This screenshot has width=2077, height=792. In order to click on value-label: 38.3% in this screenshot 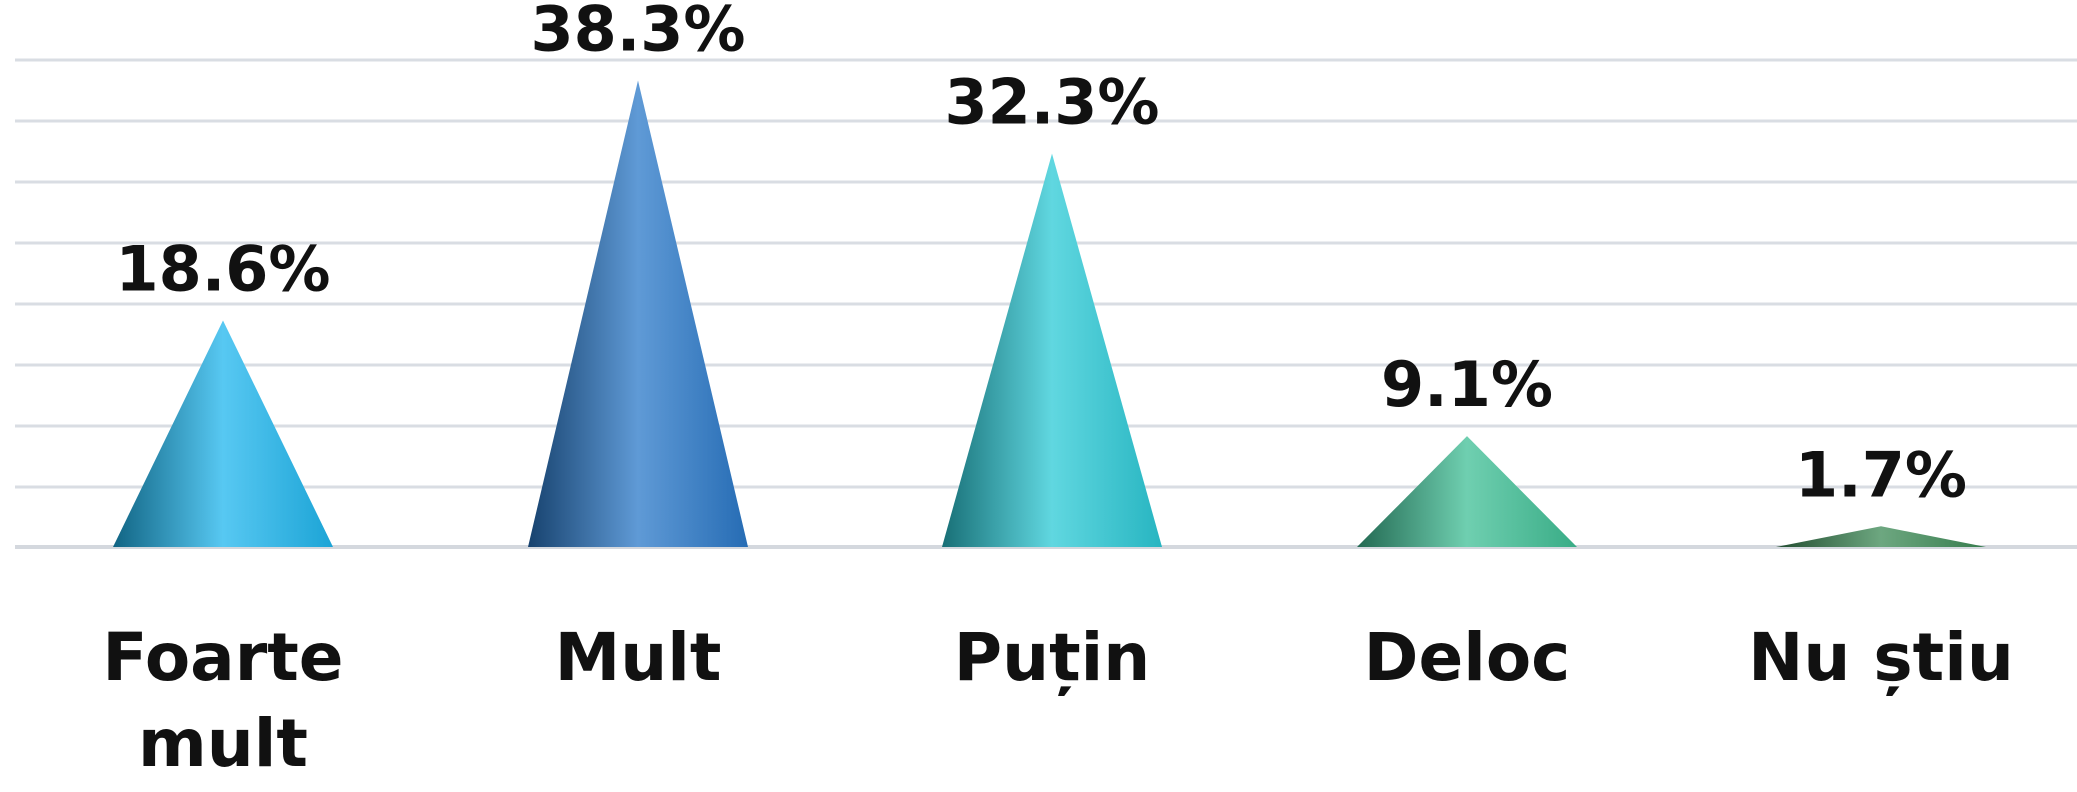, I will do `click(637, 33)`.